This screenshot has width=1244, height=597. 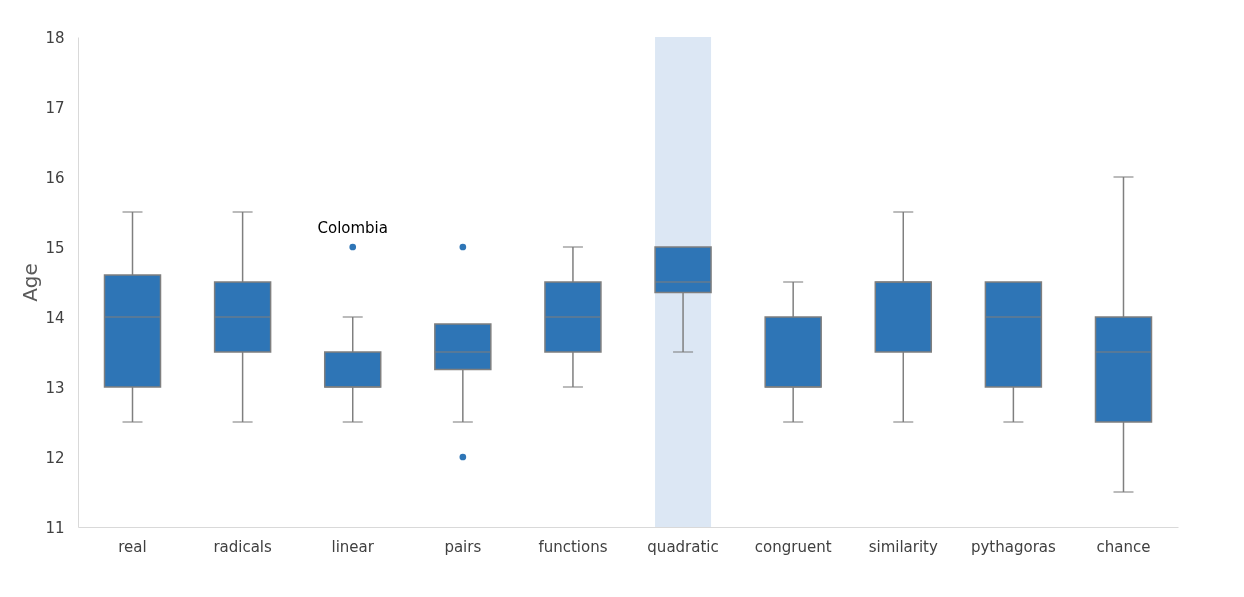 What do you see at coordinates (132, 546) in the screenshot?
I see `x-tick-label: real` at bounding box center [132, 546].